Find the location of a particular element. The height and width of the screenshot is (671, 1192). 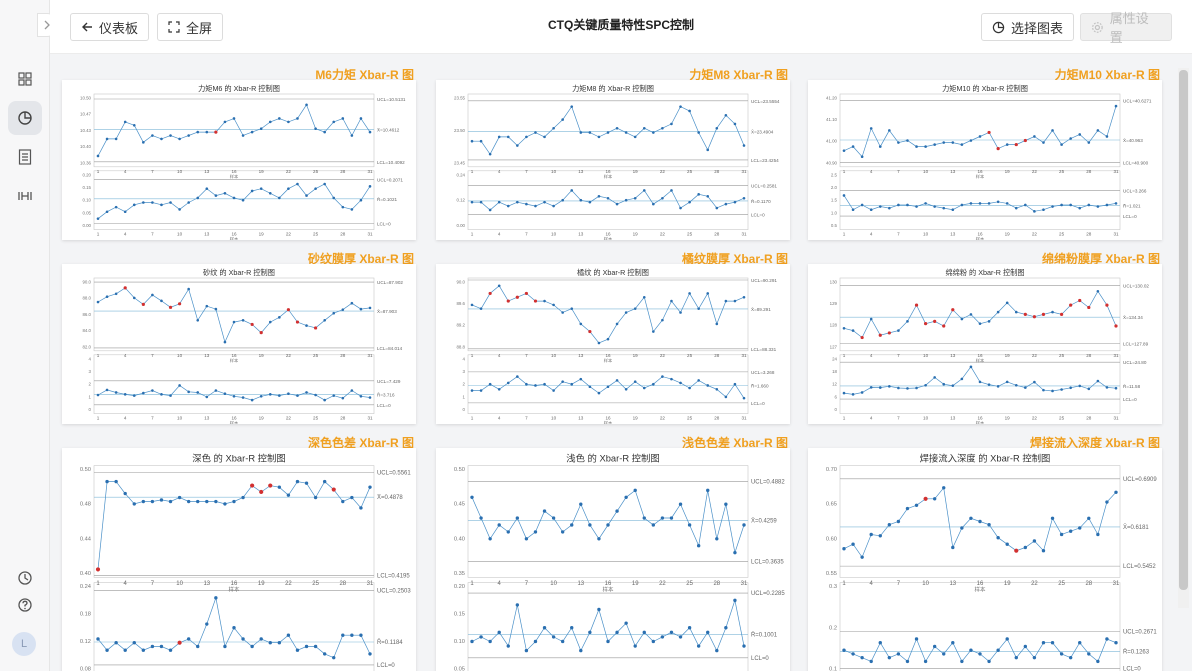

sidebar-item-dashboard is located at coordinates (25, 79).